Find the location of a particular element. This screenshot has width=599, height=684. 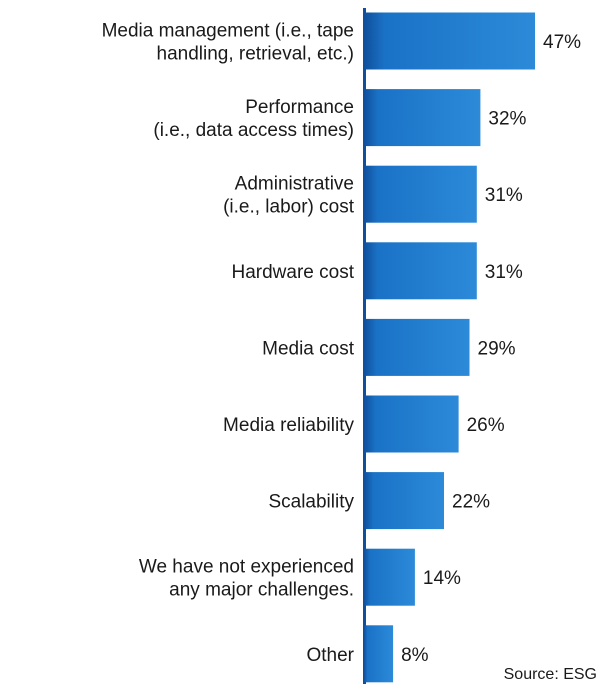

category-label: Media management (i.e., tape is located at coordinates (228, 31).